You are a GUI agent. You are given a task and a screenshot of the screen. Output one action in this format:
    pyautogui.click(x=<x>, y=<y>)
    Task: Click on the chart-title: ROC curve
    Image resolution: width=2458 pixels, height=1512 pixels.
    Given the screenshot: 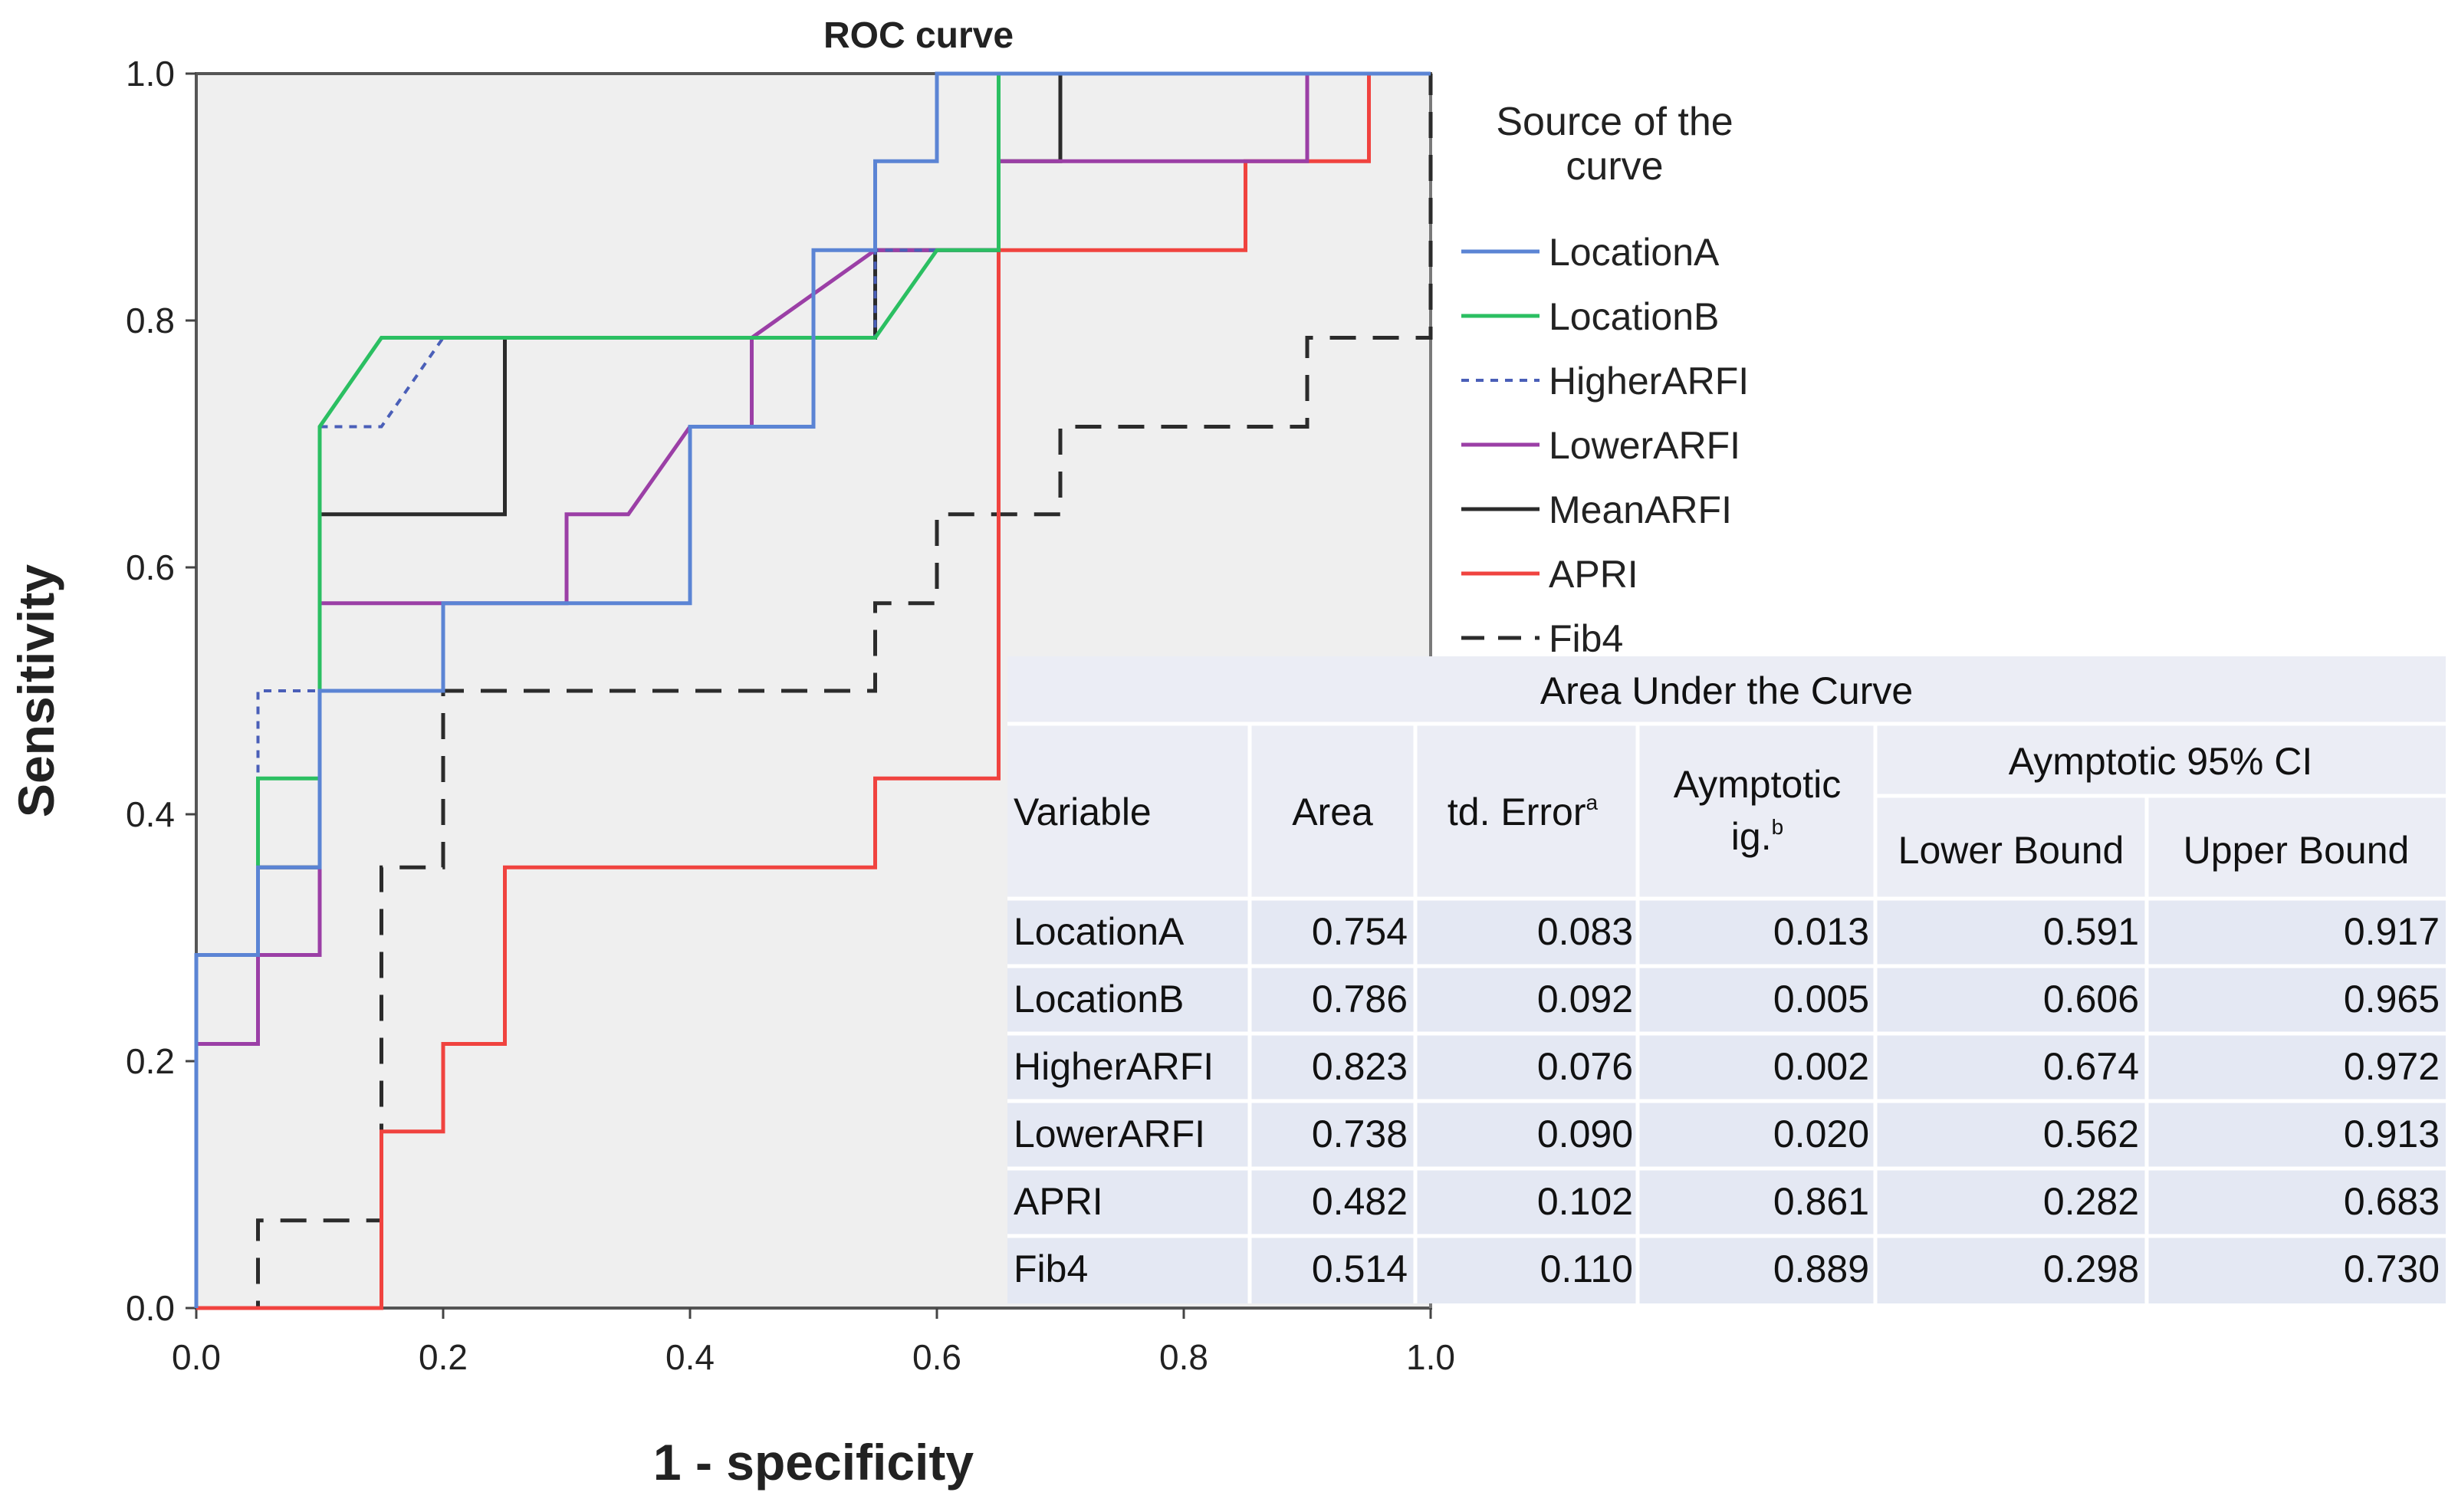 What is the action you would take?
    pyautogui.click(x=919, y=35)
    